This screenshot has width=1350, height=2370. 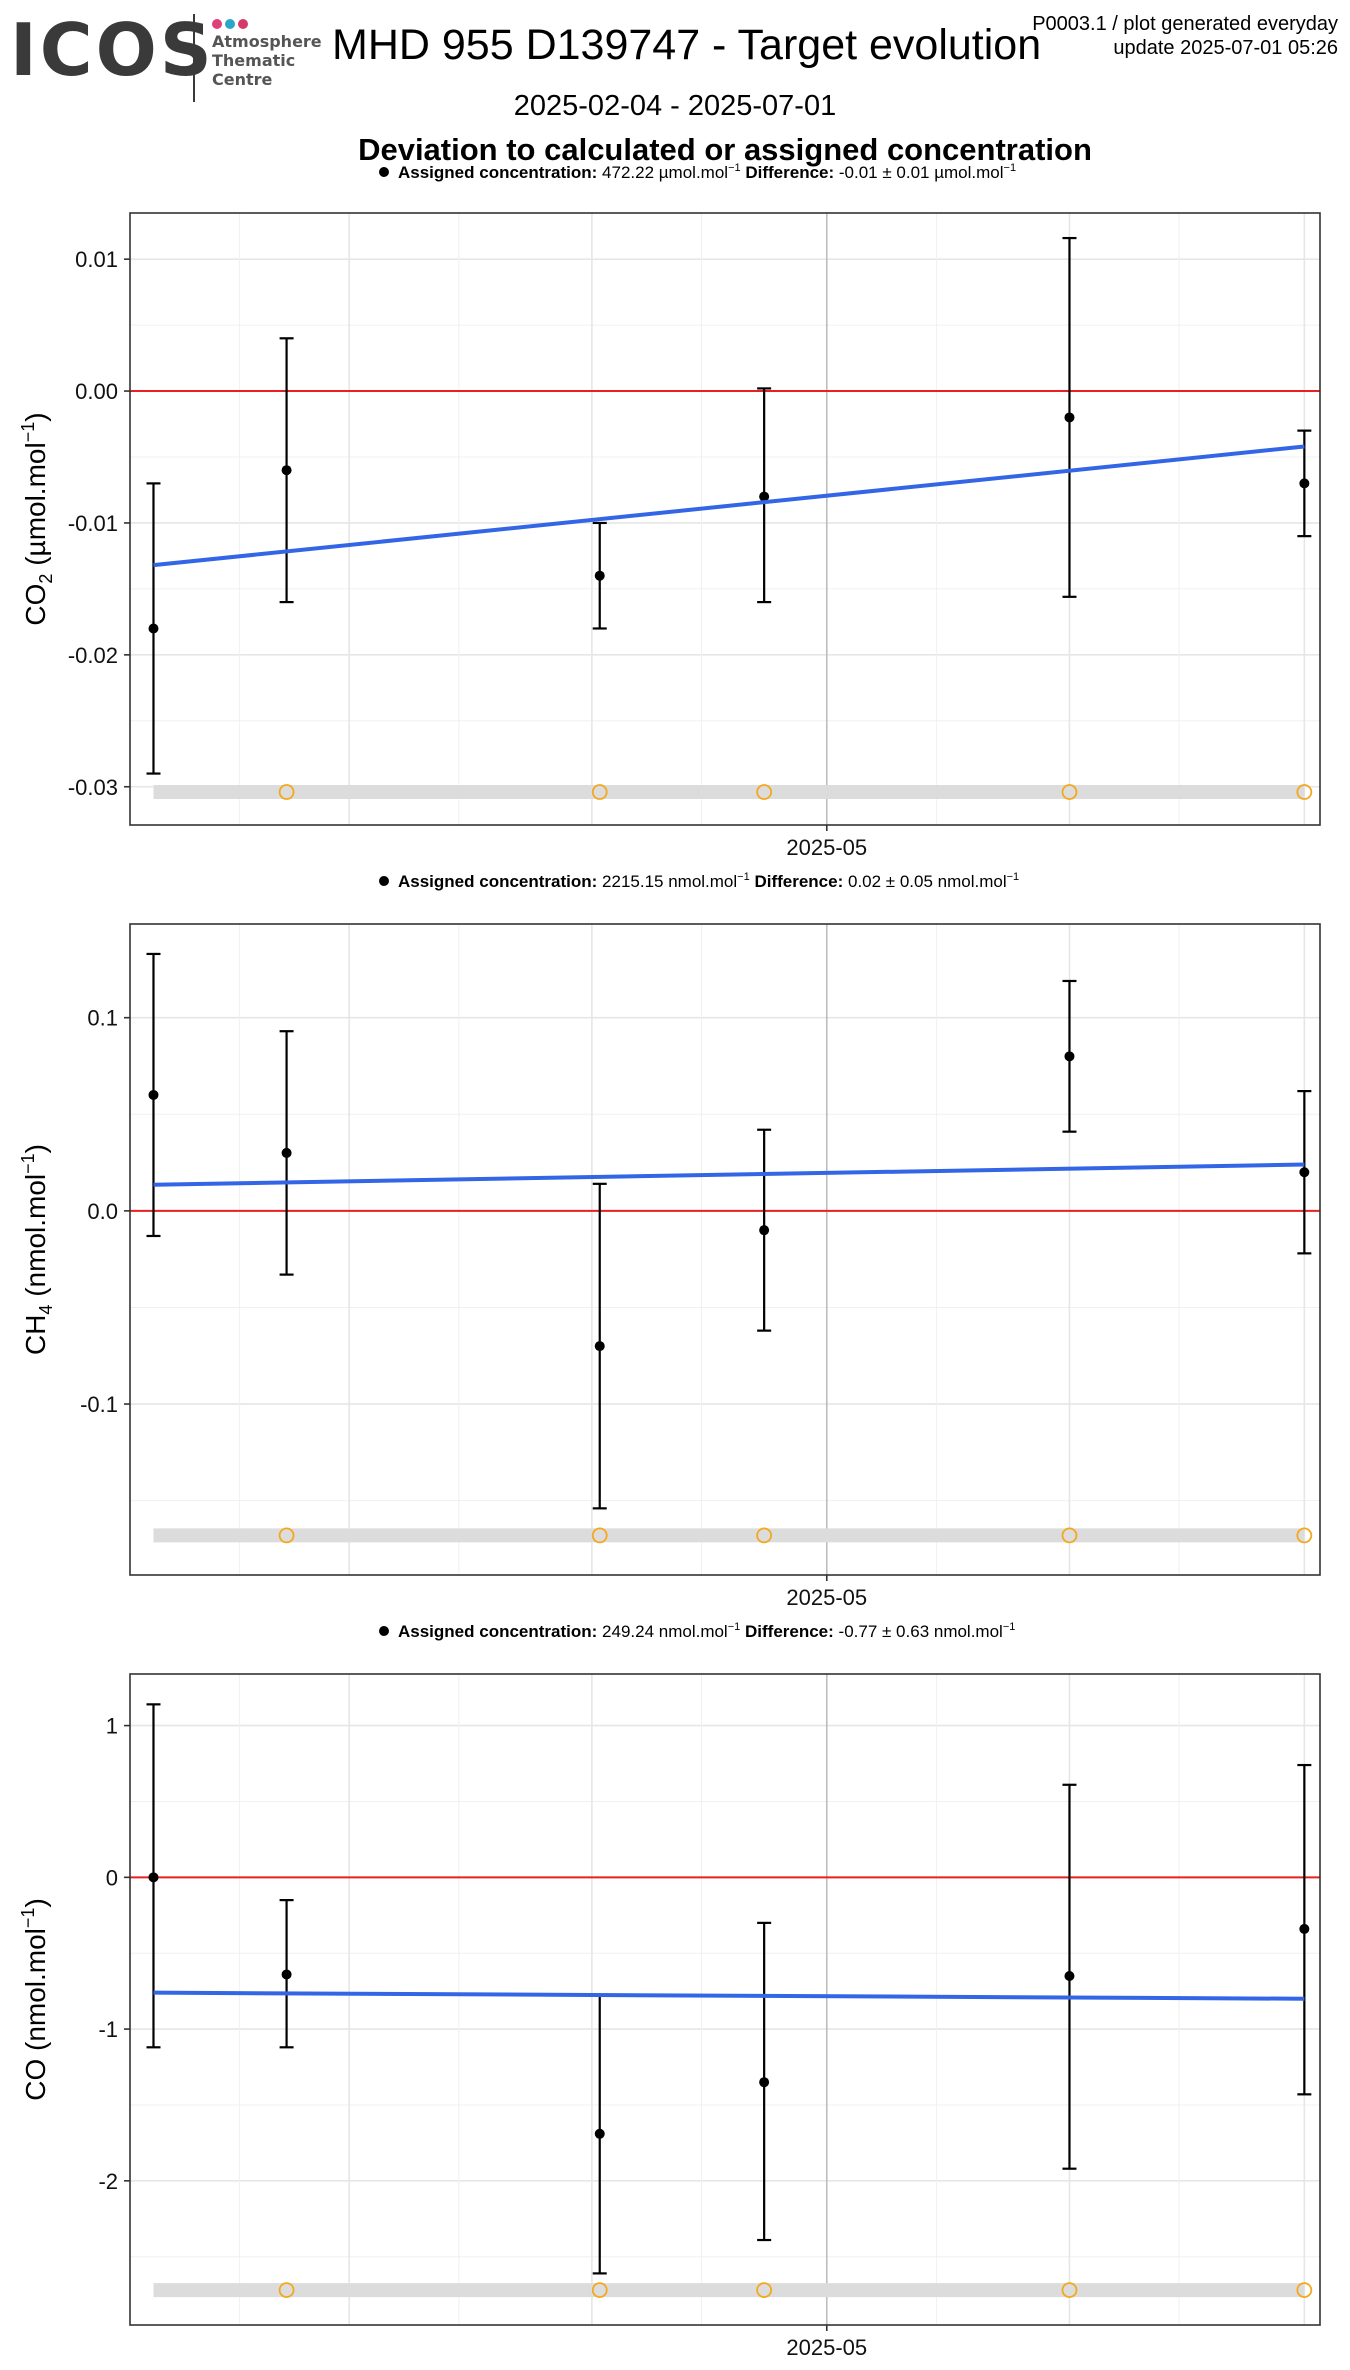 I want to click on y-tick-label: 0.0, so click(x=102, y=1211).